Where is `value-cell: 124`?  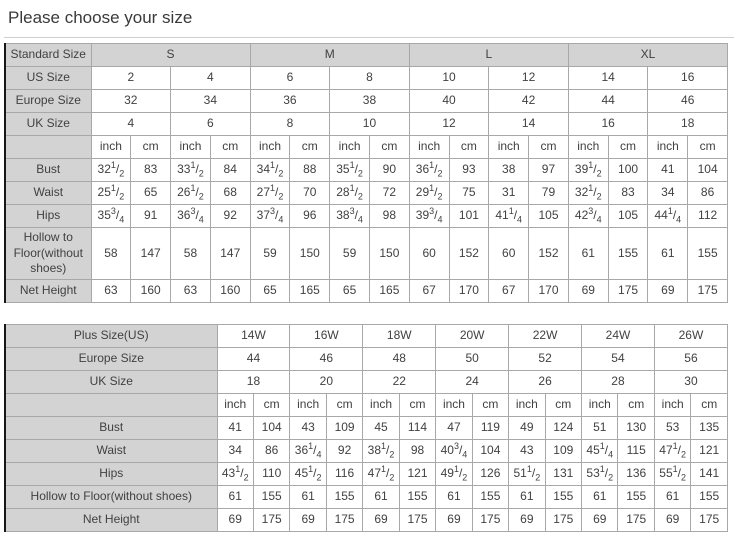
value-cell: 124 is located at coordinates (563, 427).